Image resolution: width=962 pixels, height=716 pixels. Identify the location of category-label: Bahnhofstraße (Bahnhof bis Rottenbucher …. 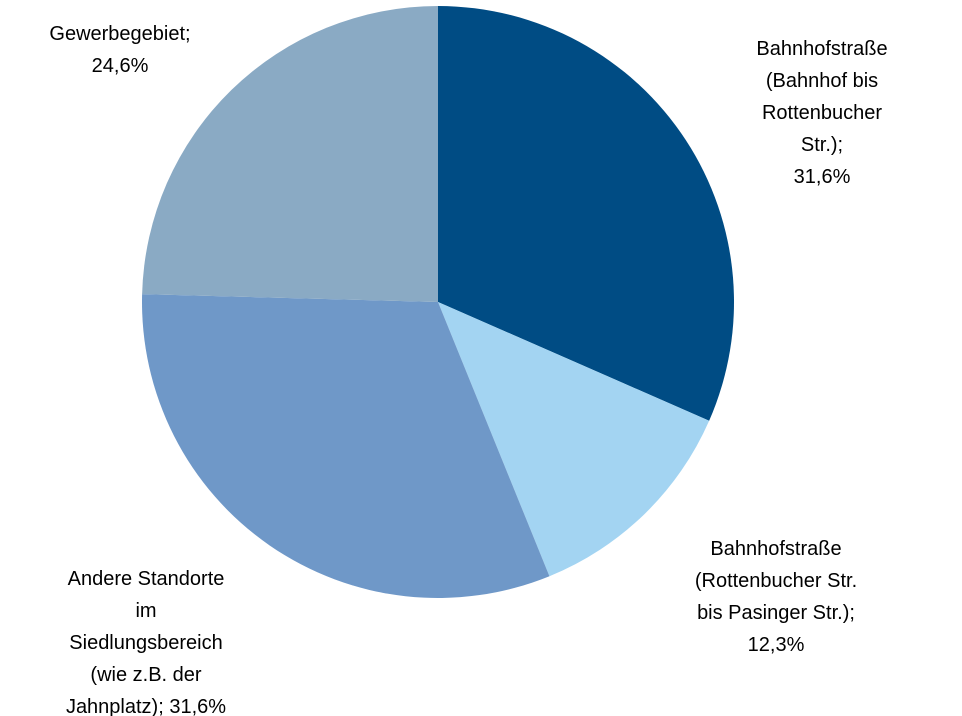
(822, 97).